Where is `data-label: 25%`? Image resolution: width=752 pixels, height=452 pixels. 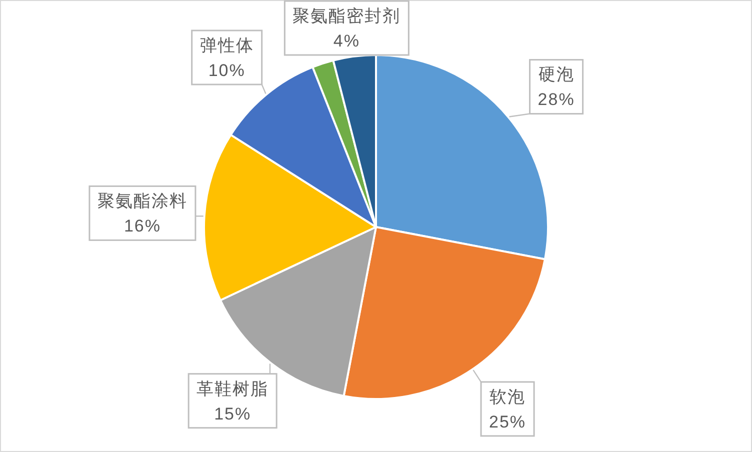 data-label: 25% is located at coordinates (507, 422).